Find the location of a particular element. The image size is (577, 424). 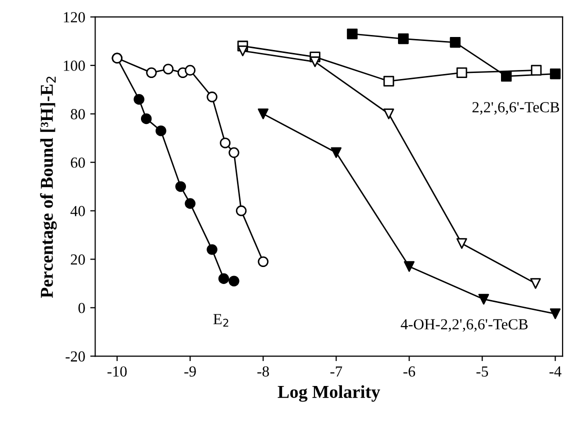

annotation: 2,2',6,6'-TeCB is located at coordinates (516, 108).